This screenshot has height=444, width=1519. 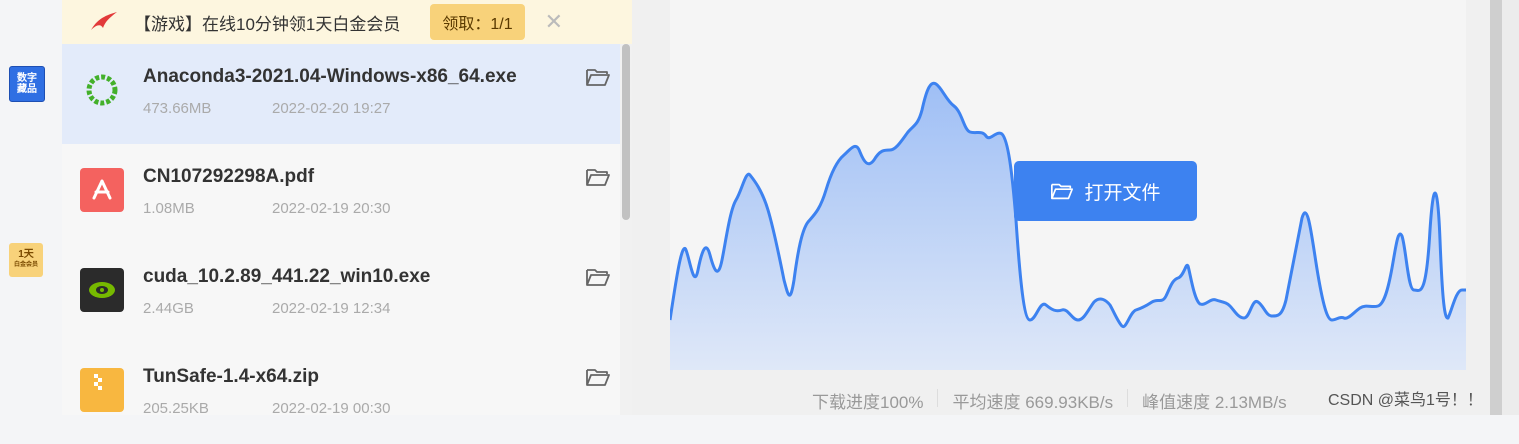 What do you see at coordinates (1032, 400) in the screenshot?
I see `average-speed: 平均速度 669.93KB/s` at bounding box center [1032, 400].